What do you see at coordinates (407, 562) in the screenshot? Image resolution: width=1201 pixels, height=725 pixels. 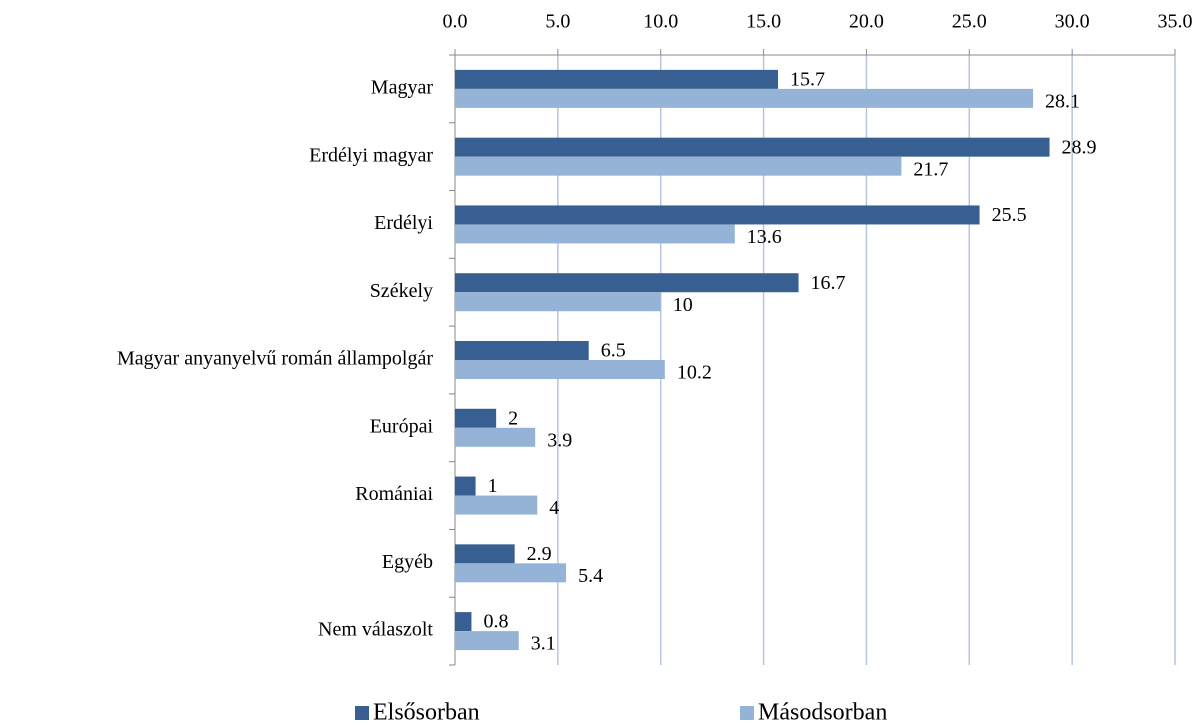 I see `y-tick-label: Egyéb` at bounding box center [407, 562].